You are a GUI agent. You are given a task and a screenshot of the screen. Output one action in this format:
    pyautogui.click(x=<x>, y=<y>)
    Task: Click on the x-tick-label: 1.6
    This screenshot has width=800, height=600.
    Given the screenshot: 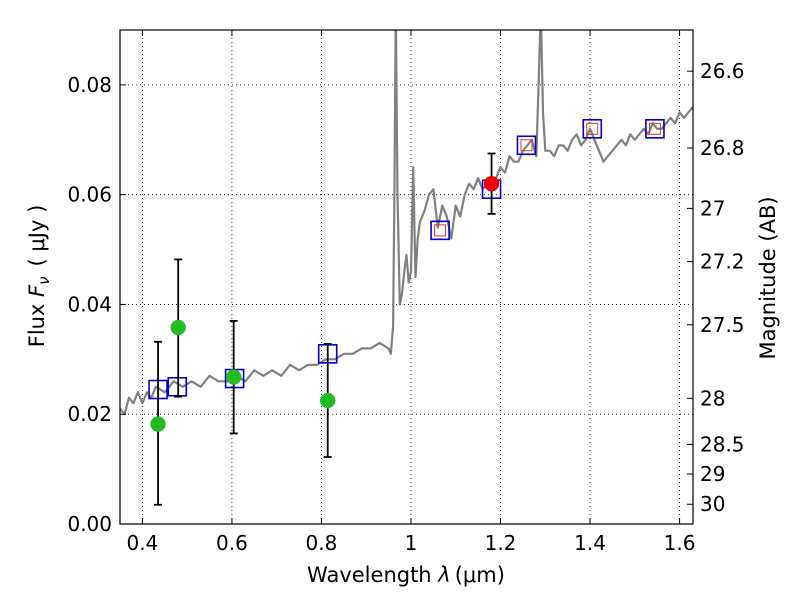 What is the action you would take?
    pyautogui.click(x=680, y=543)
    